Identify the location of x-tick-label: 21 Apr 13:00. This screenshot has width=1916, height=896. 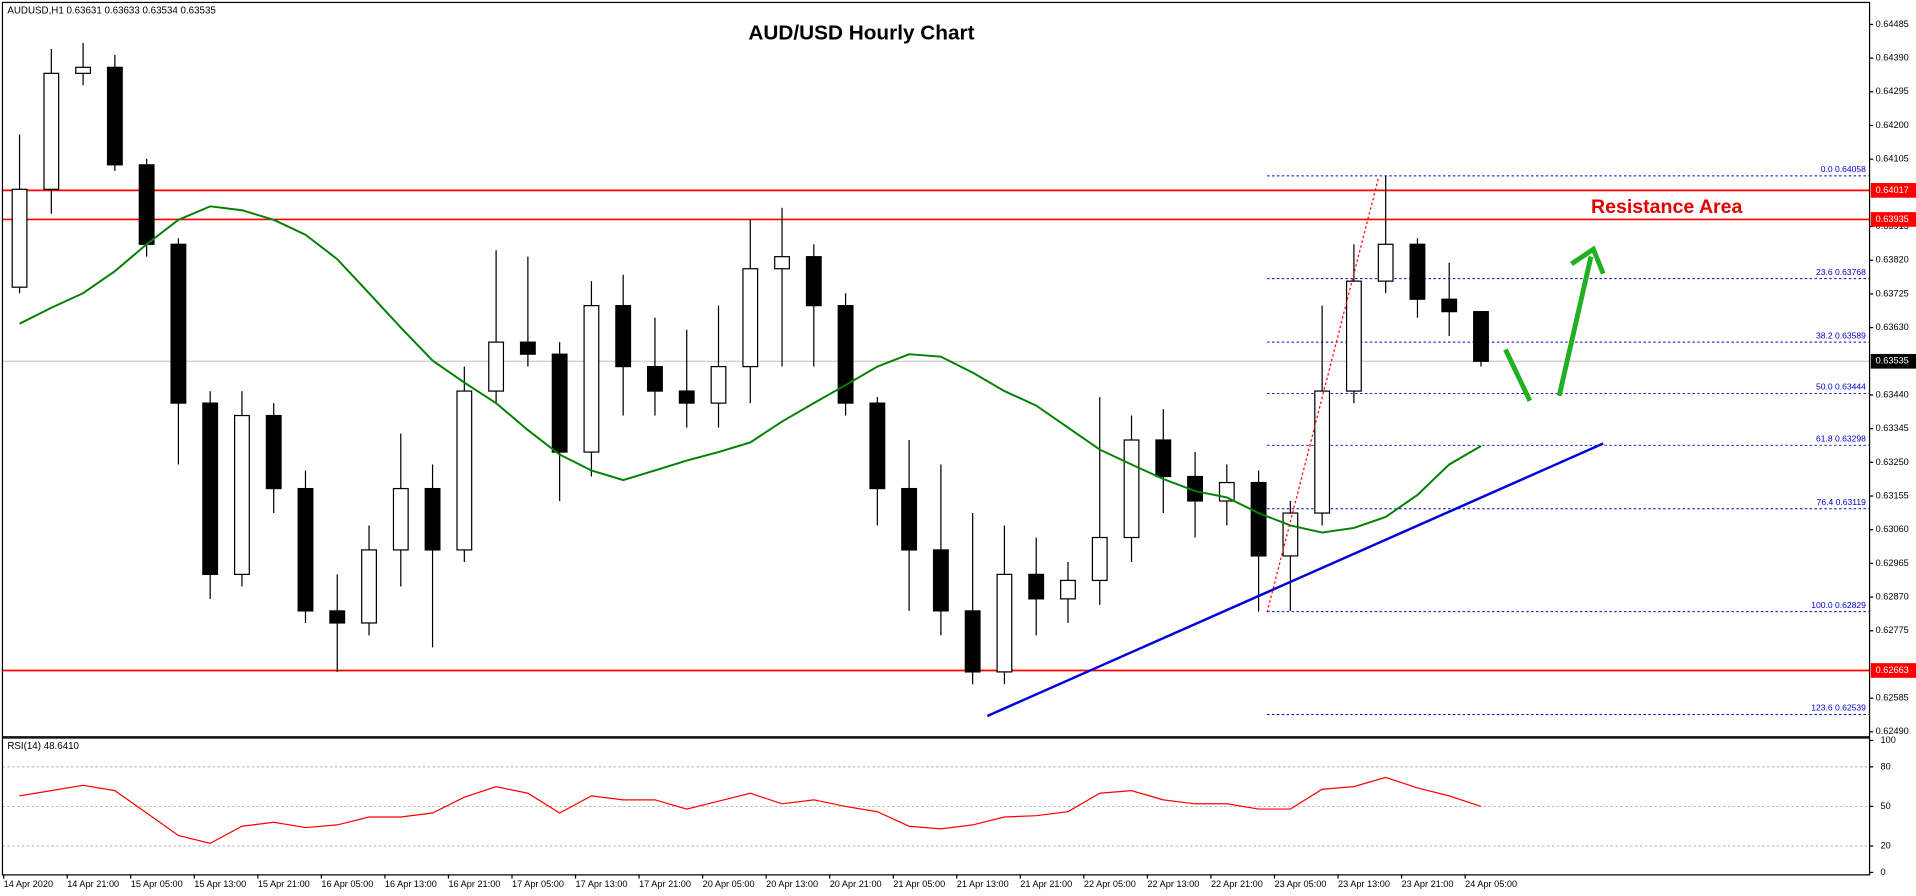
(983, 884).